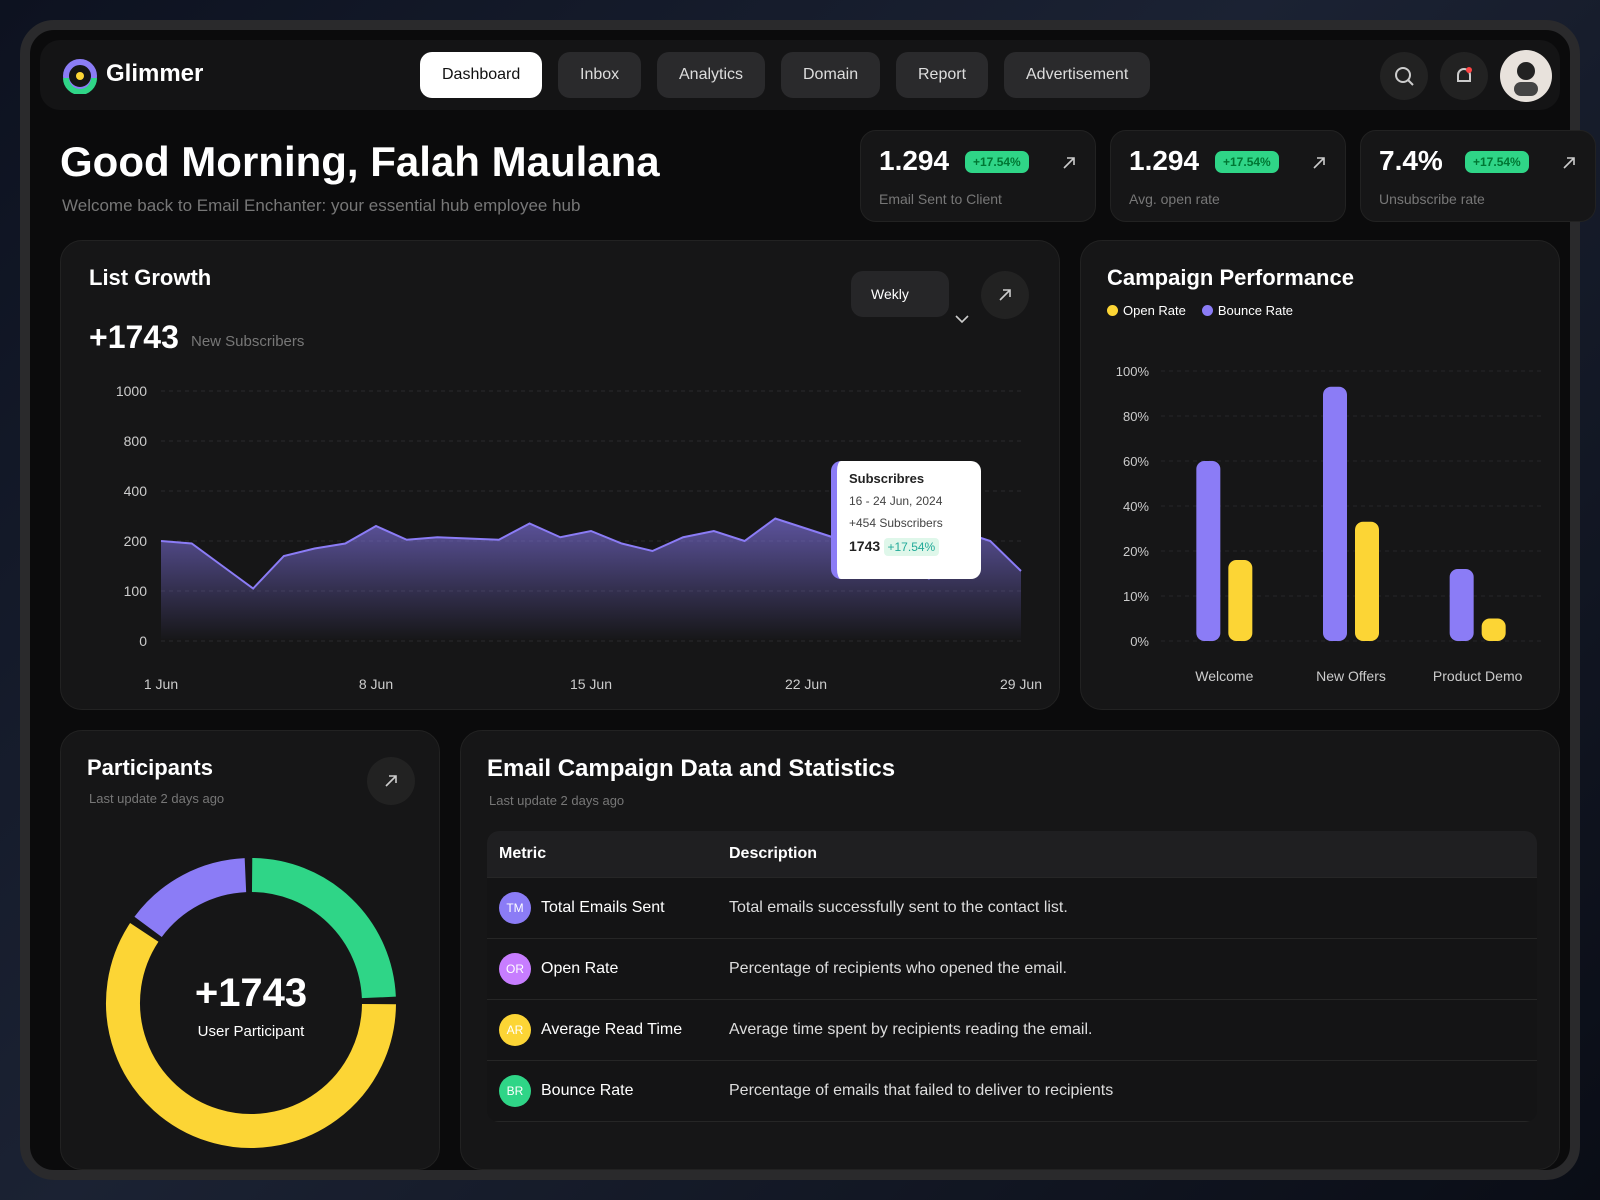  Describe the element at coordinates (1411, 160) in the screenshot. I see `stat-value: 7.4%` at that location.